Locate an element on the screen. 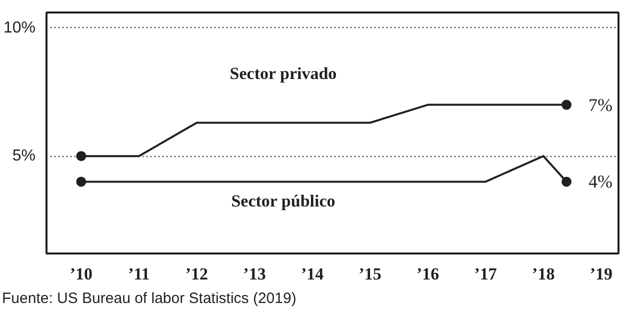 The image size is (632, 324). source-note: Fuente: US Bureau of labor Statistics (2019) is located at coordinates (149, 299).